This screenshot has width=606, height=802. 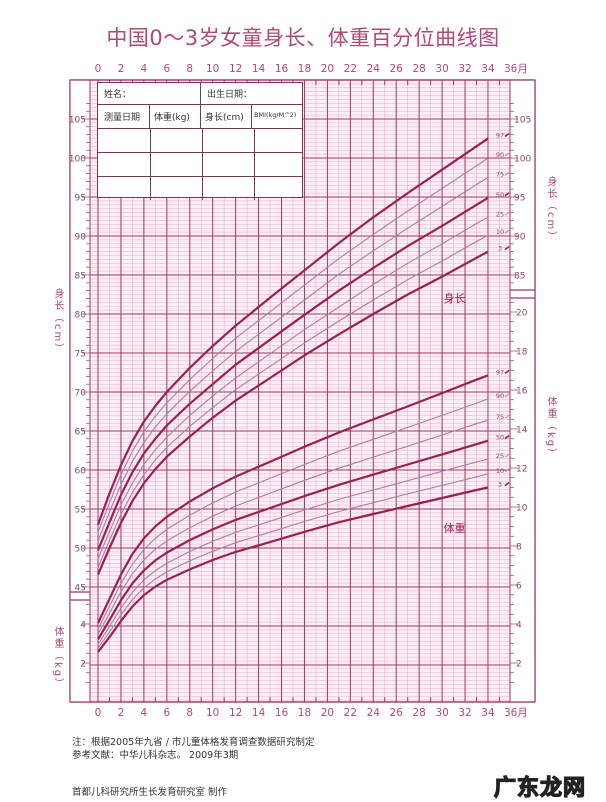 I want to click on name-field: 姓名：, so click(x=149, y=93).